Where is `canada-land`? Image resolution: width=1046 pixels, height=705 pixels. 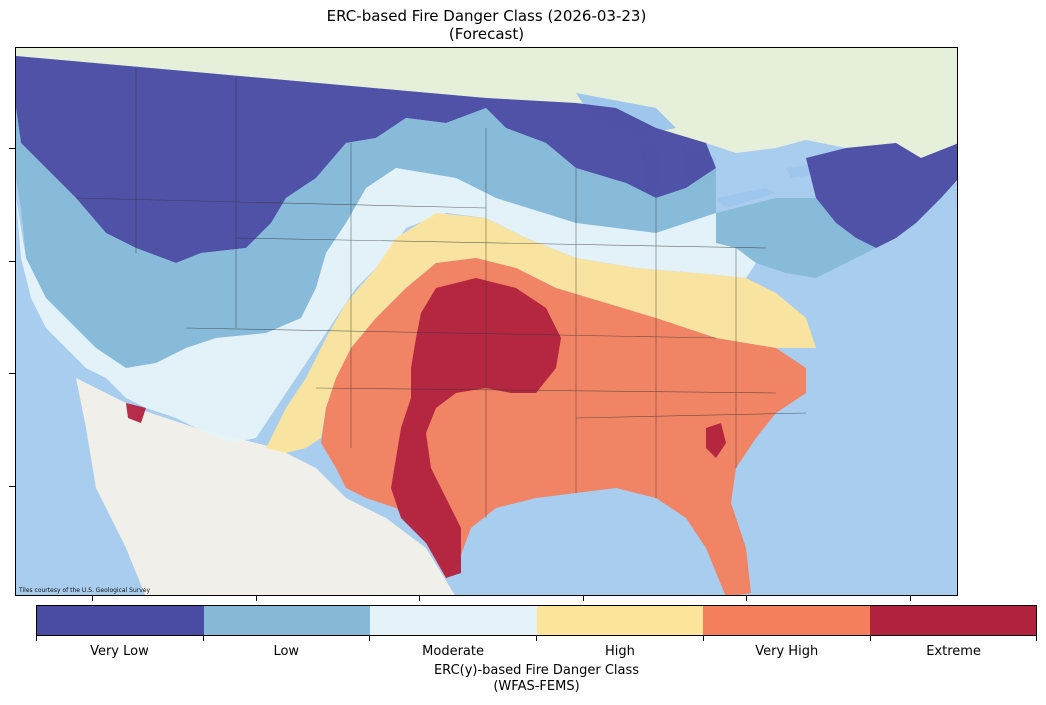
canada-land is located at coordinates (486, 103).